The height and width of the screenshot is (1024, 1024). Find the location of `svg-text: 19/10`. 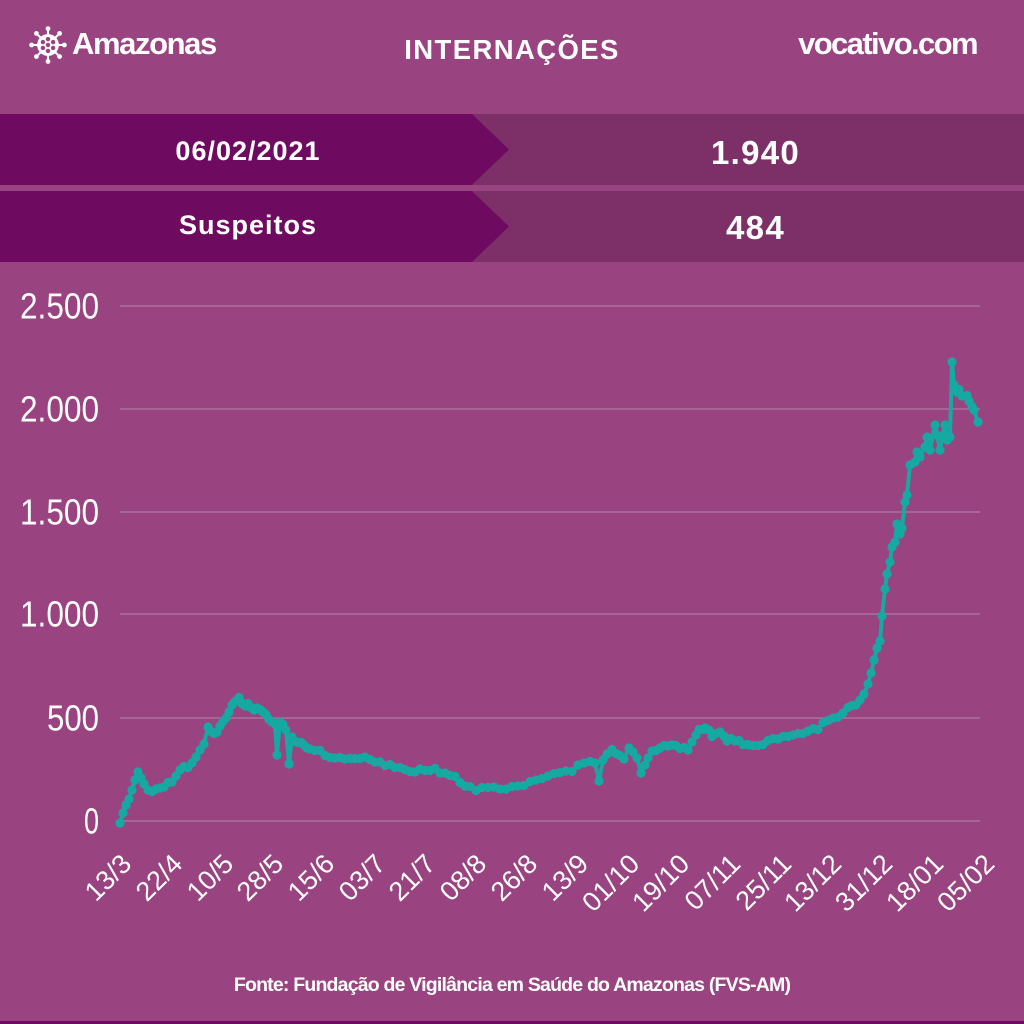

svg-text: 19/10 is located at coordinates (660, 883).